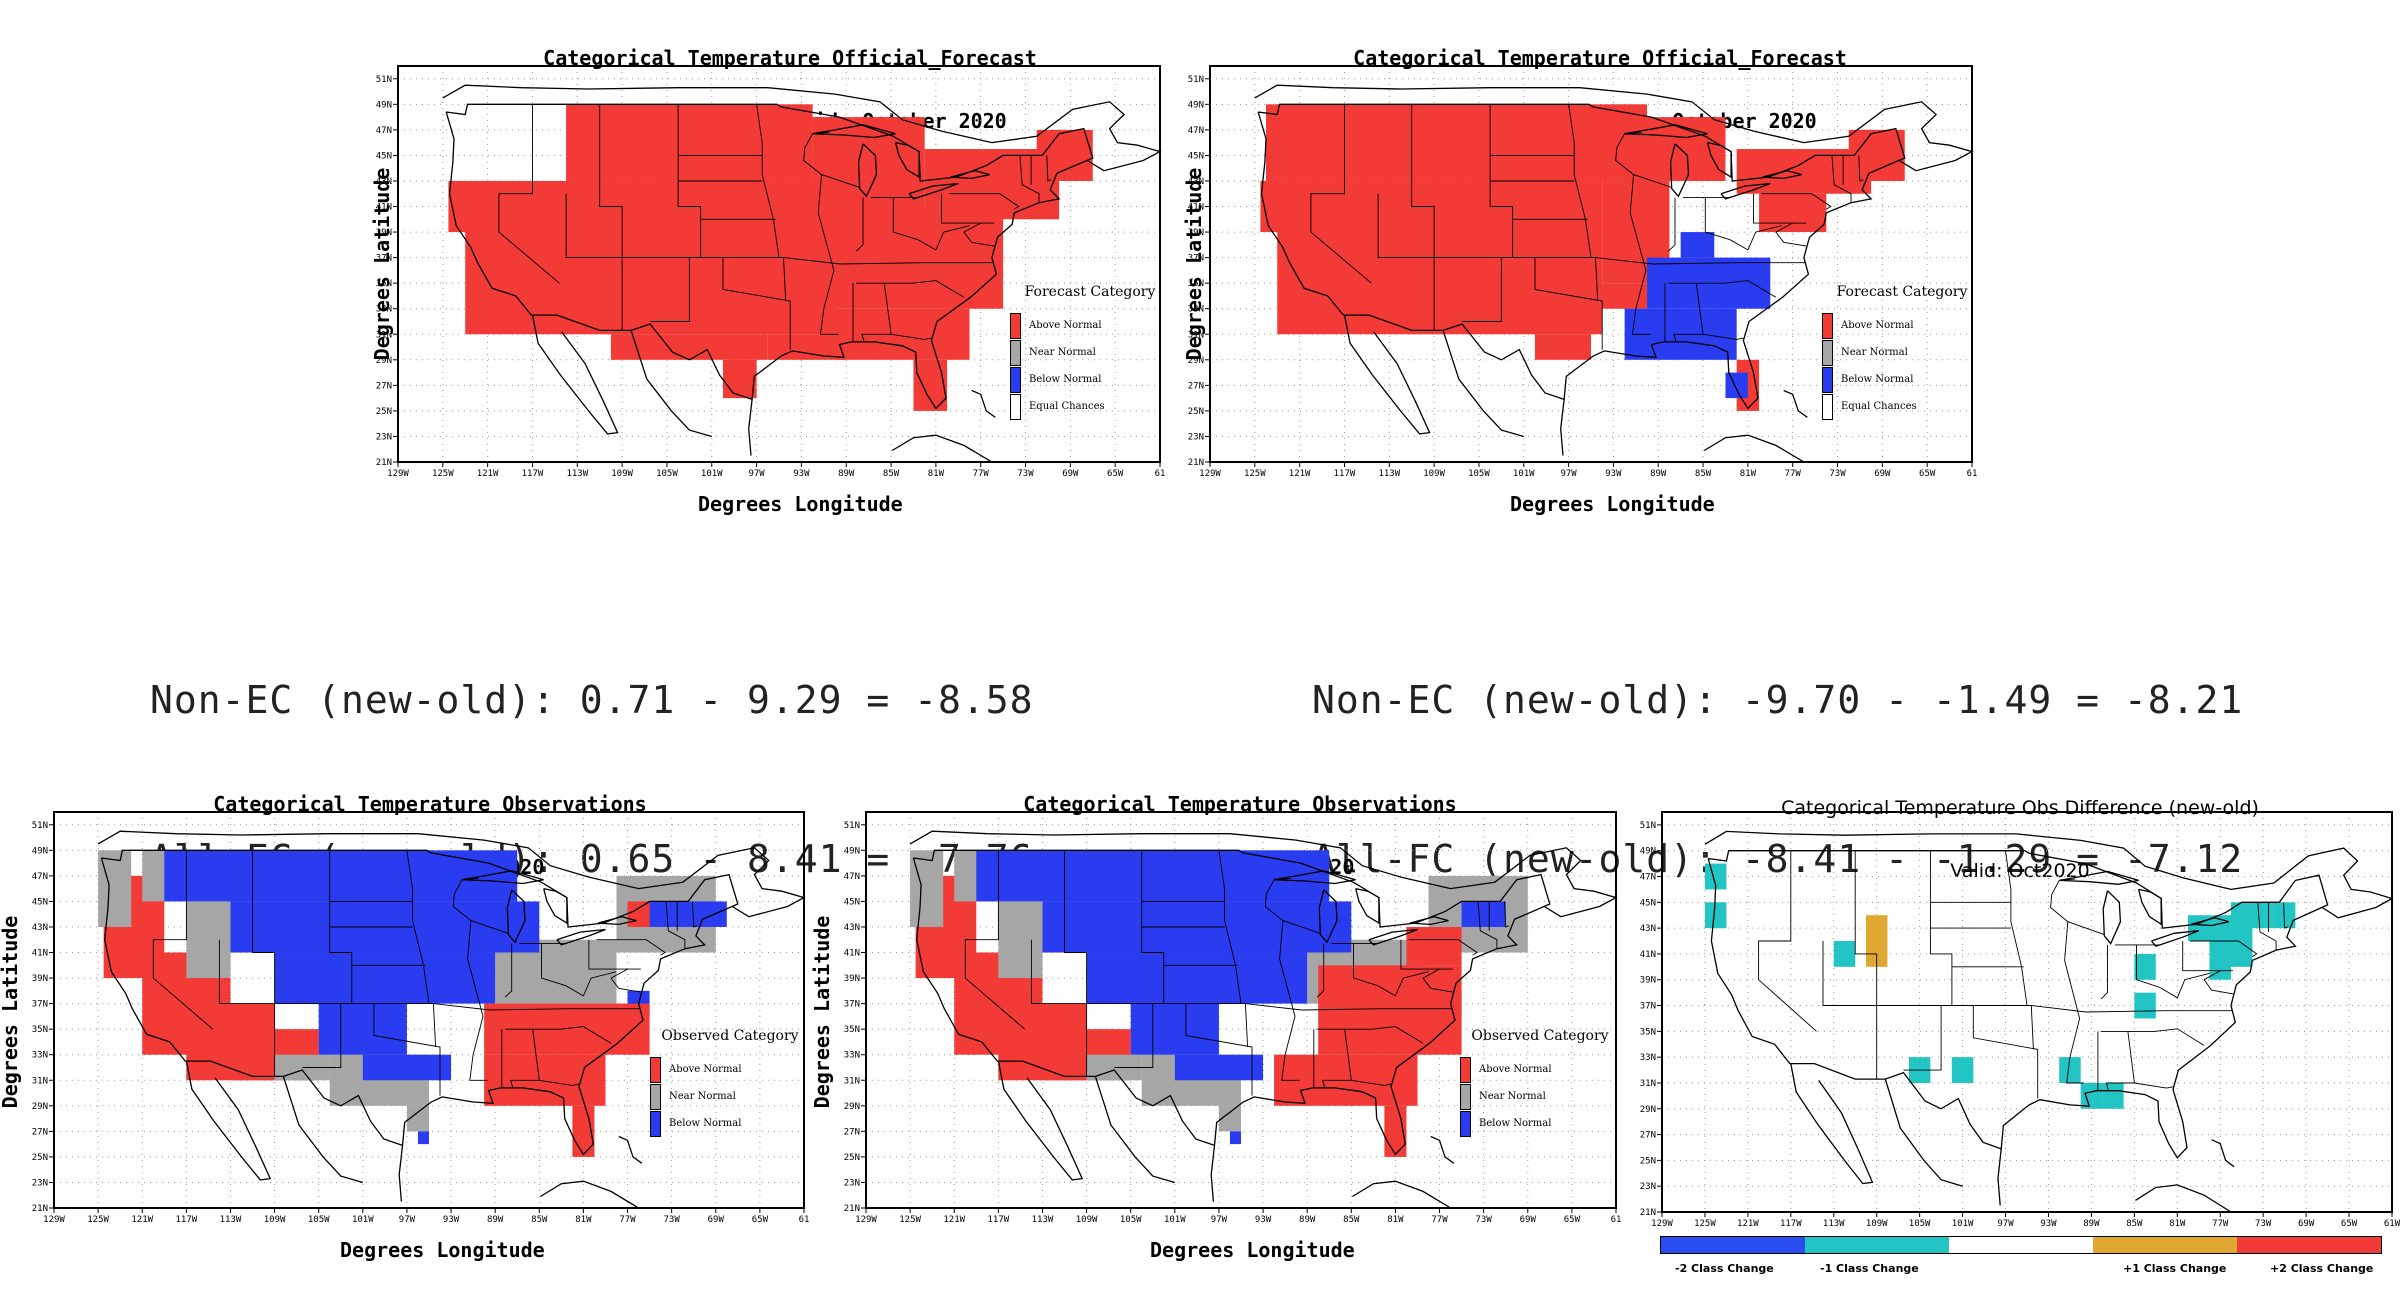 The image size is (2400, 1306). I want to click on colorbar-zero, so click(2021, 1245).